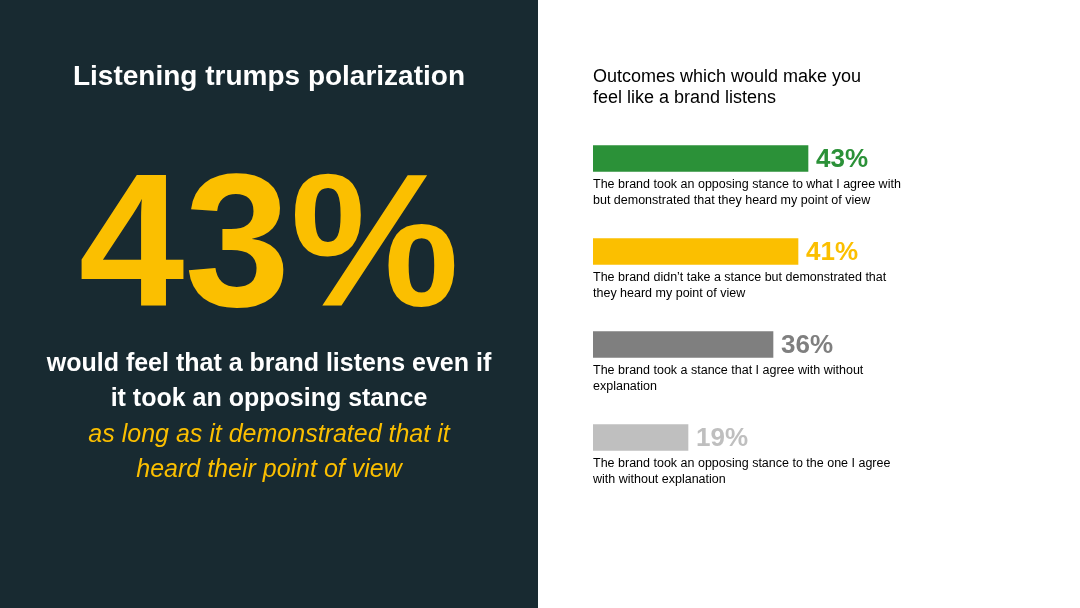 Image resolution: width=1080 pixels, height=608 pixels. What do you see at coordinates (269, 76) in the screenshot?
I see `text: Listening trumps polarization` at bounding box center [269, 76].